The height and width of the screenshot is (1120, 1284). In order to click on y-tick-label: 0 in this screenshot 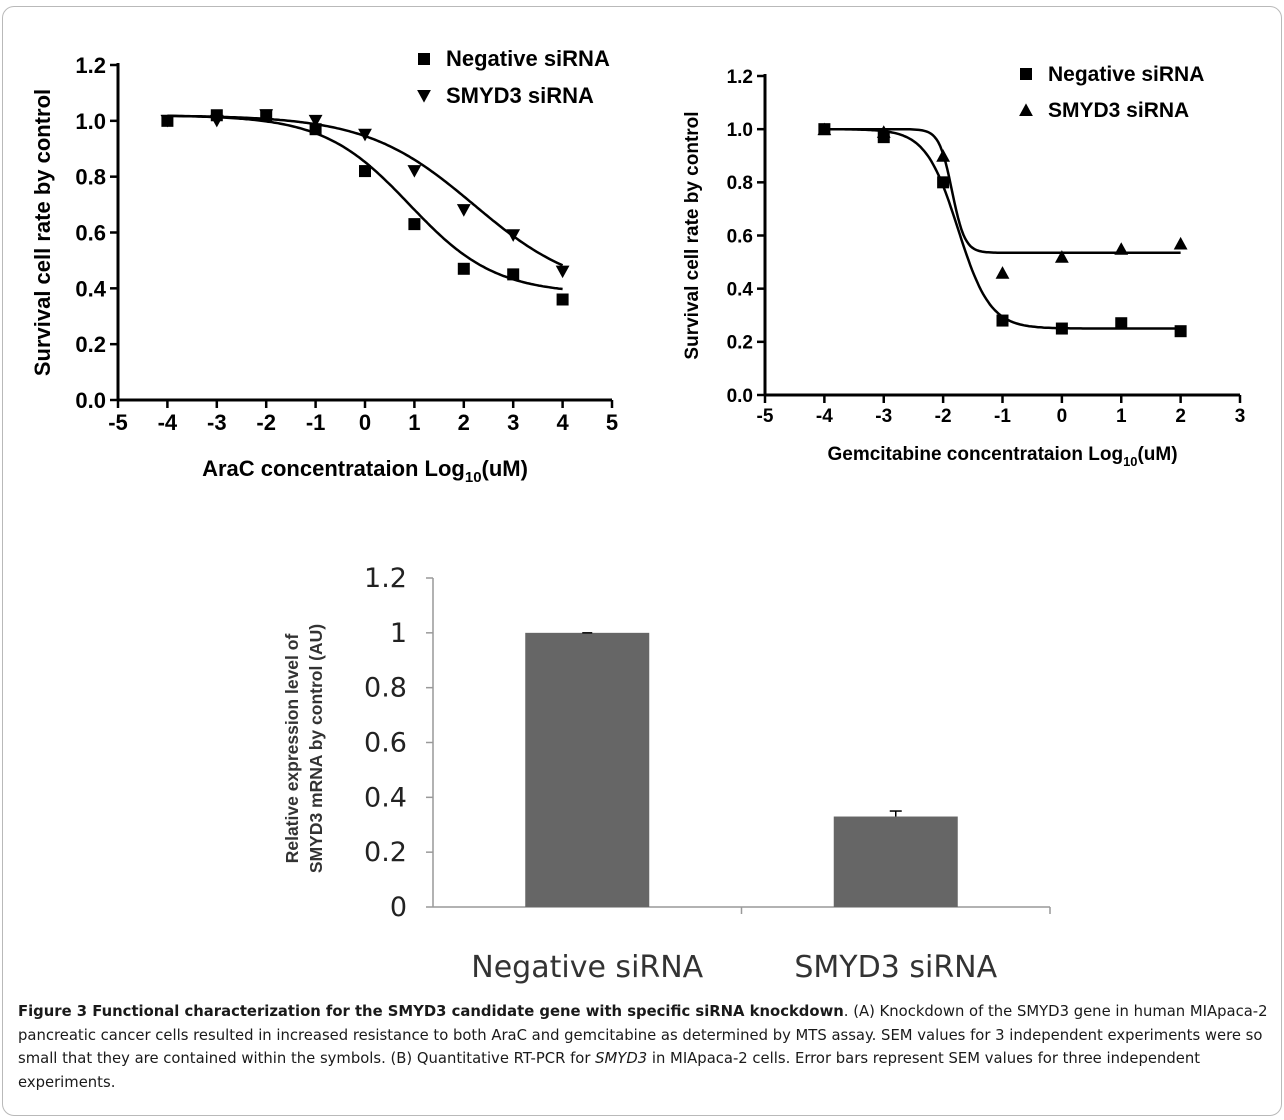, I will do `click(398, 907)`.